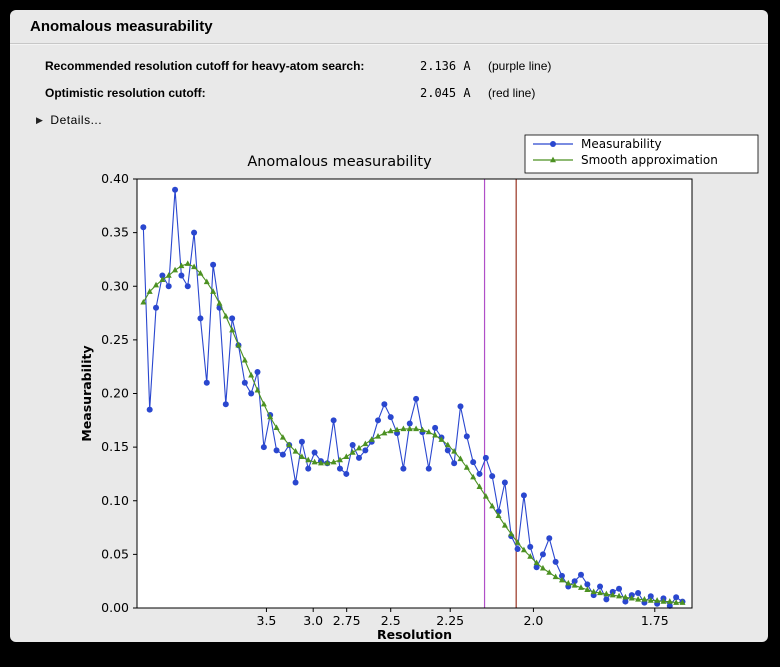 Image resolution: width=780 pixels, height=667 pixels. Describe the element at coordinates (313, 620) in the screenshot. I see `svg-text: 3.0` at that location.